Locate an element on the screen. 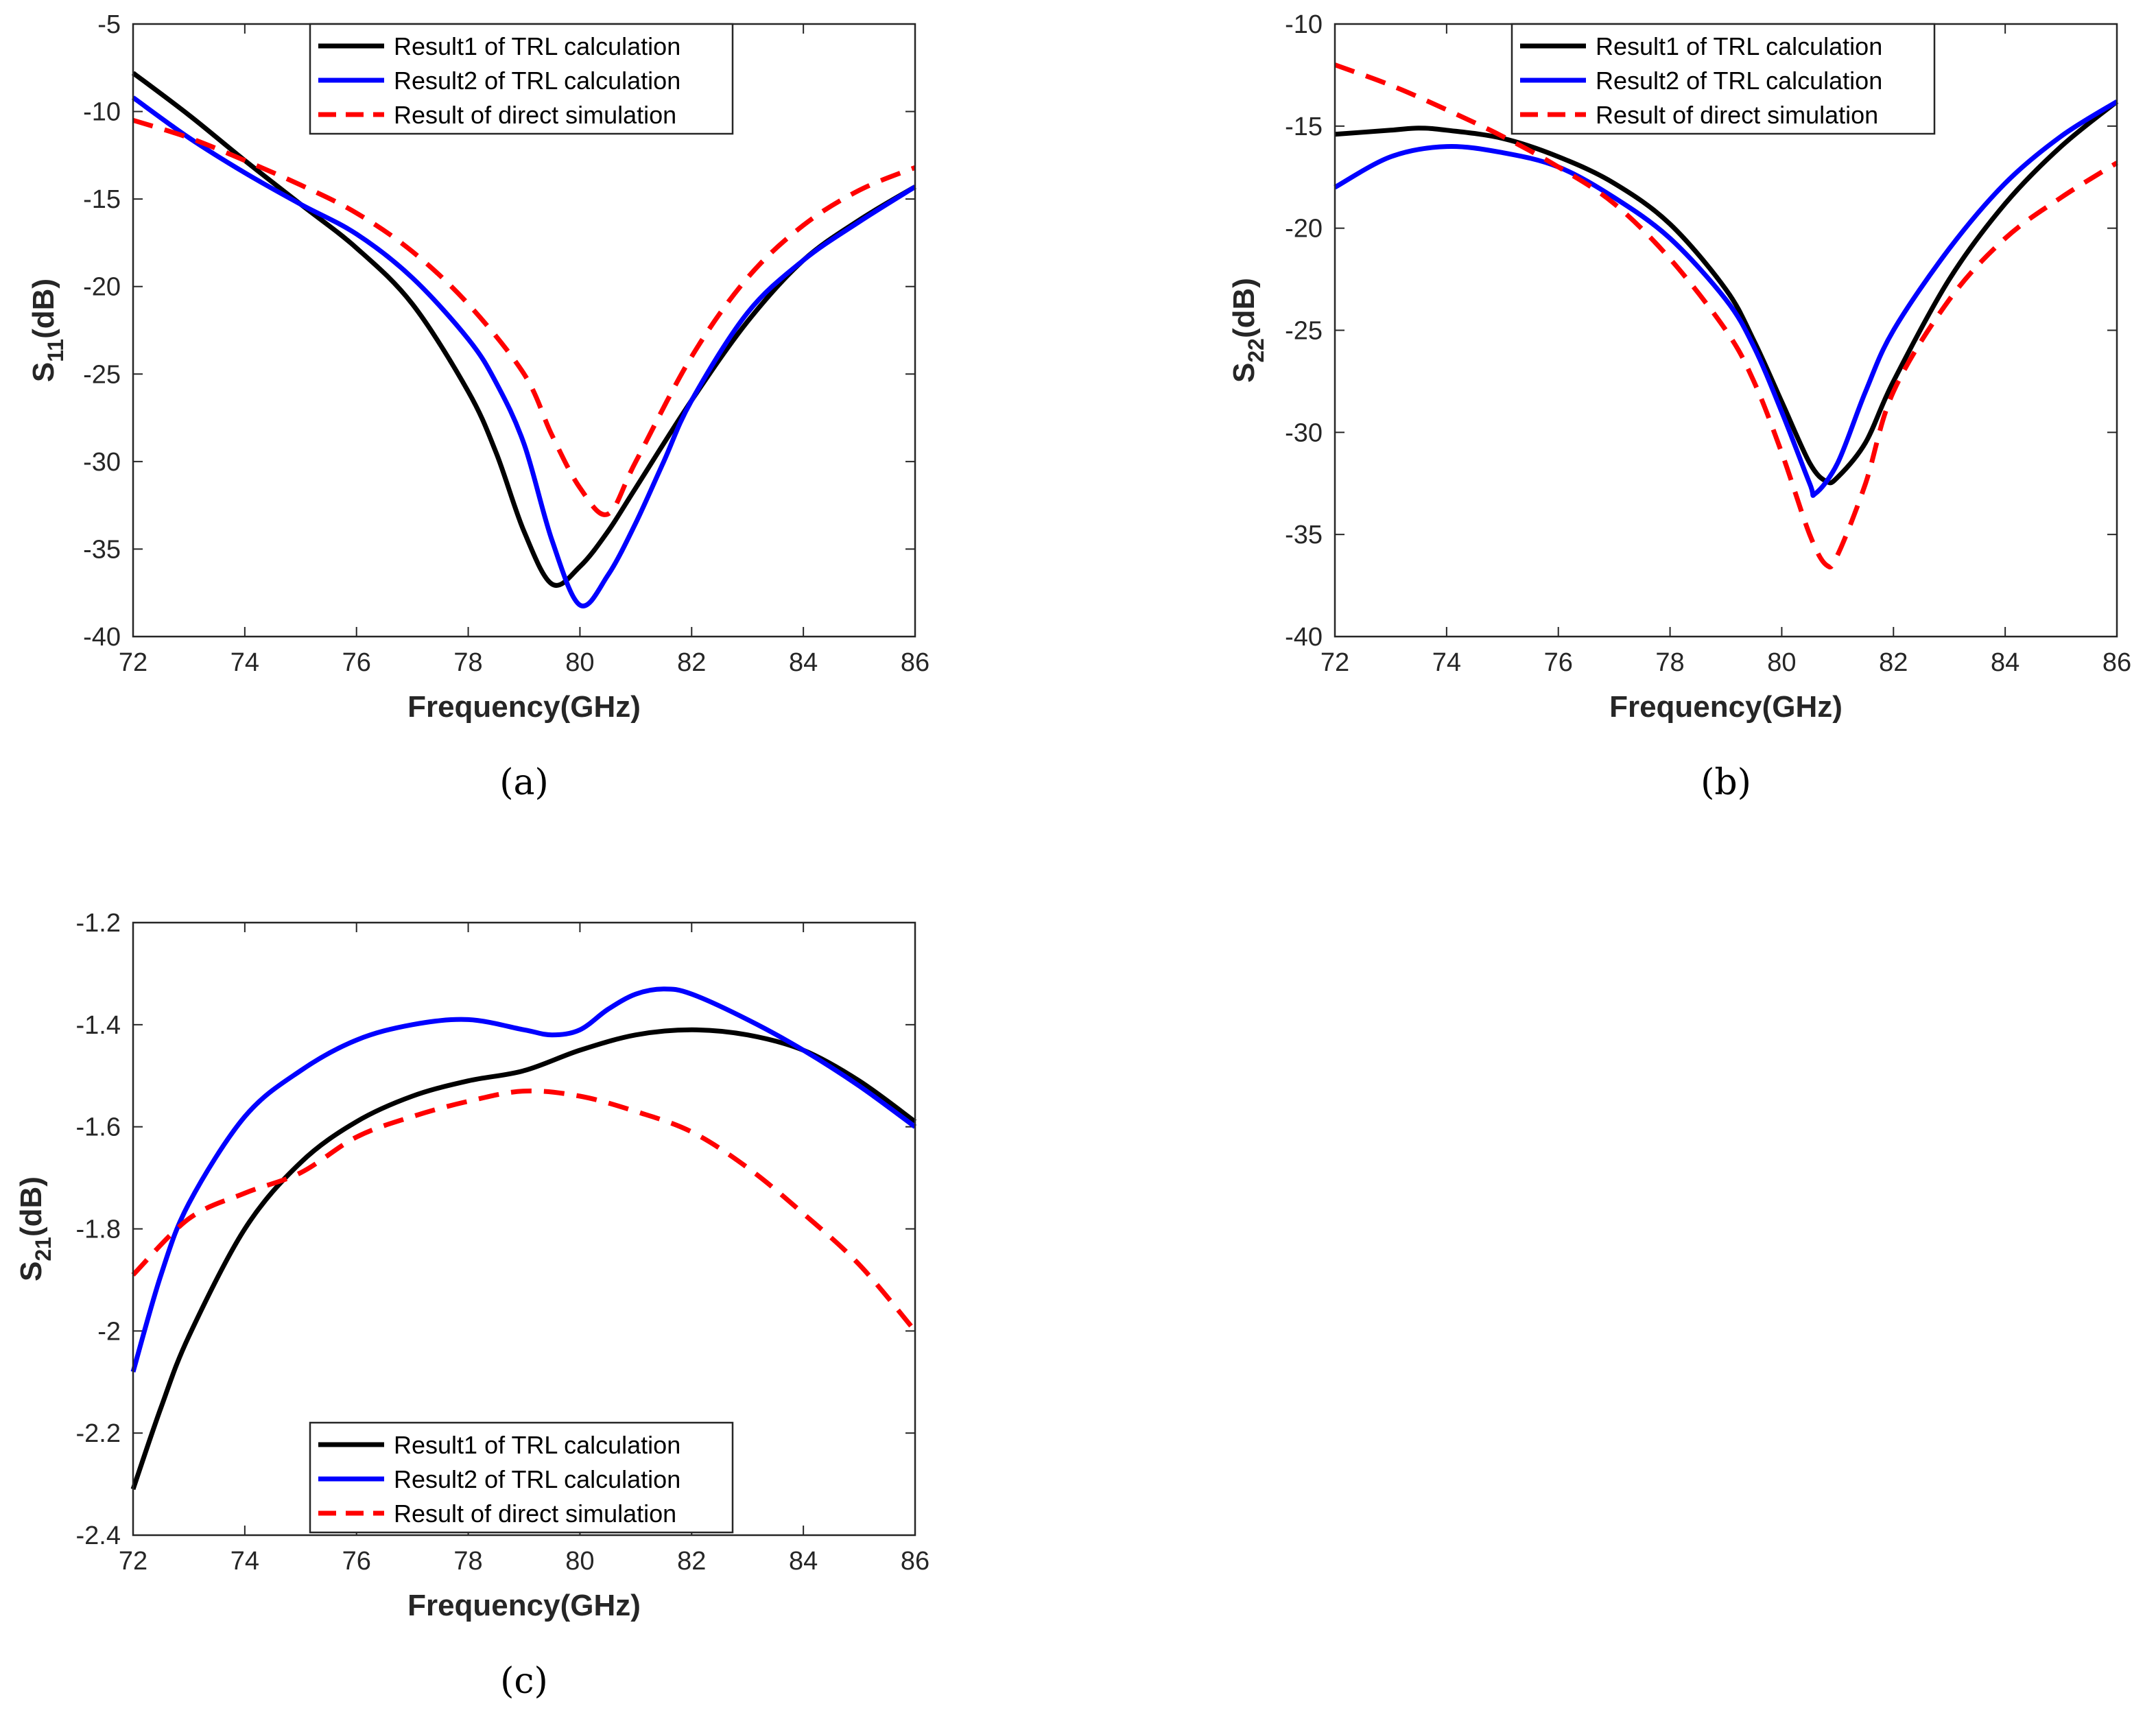 Image resolution: width=2156 pixels, height=1719 pixels. subfigure-caption: (a) is located at coordinates (524, 782).